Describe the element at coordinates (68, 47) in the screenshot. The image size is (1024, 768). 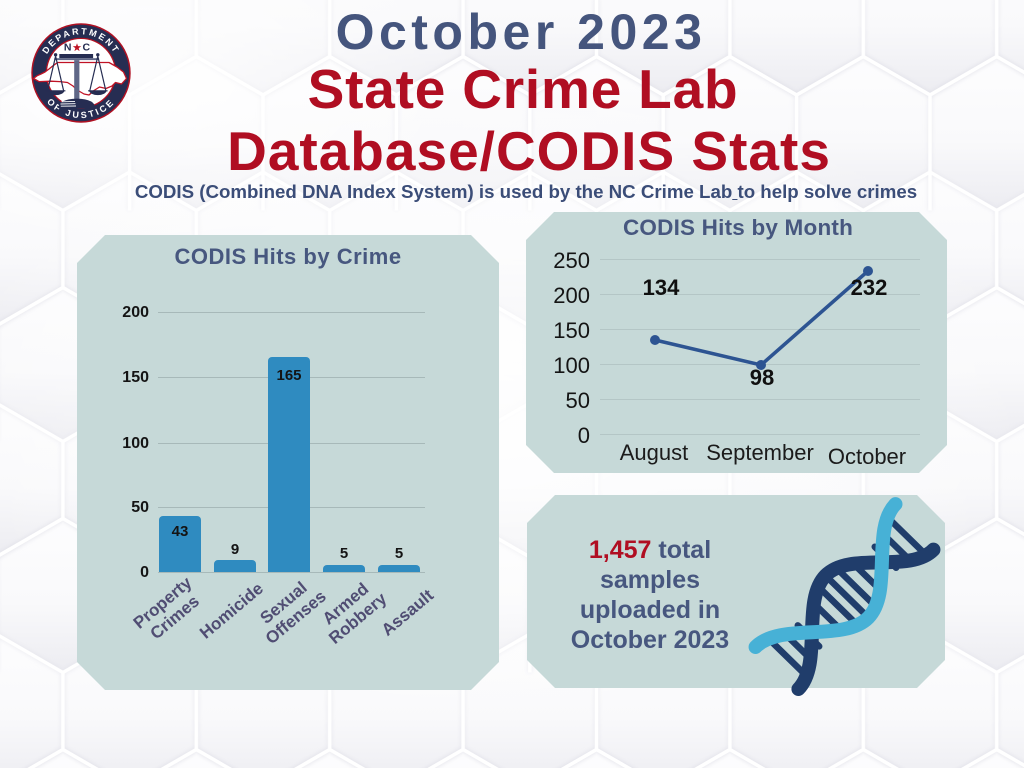
I see `svg-text: N` at that location.